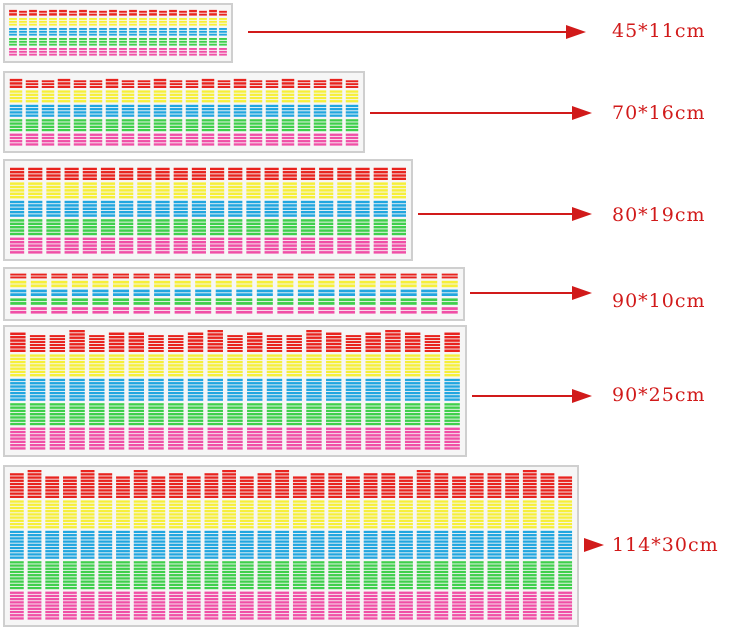 This screenshot has height=638, width=748. What do you see at coordinates (659, 113) in the screenshot?
I see `size-label-70x16: 70*16cm` at bounding box center [659, 113].